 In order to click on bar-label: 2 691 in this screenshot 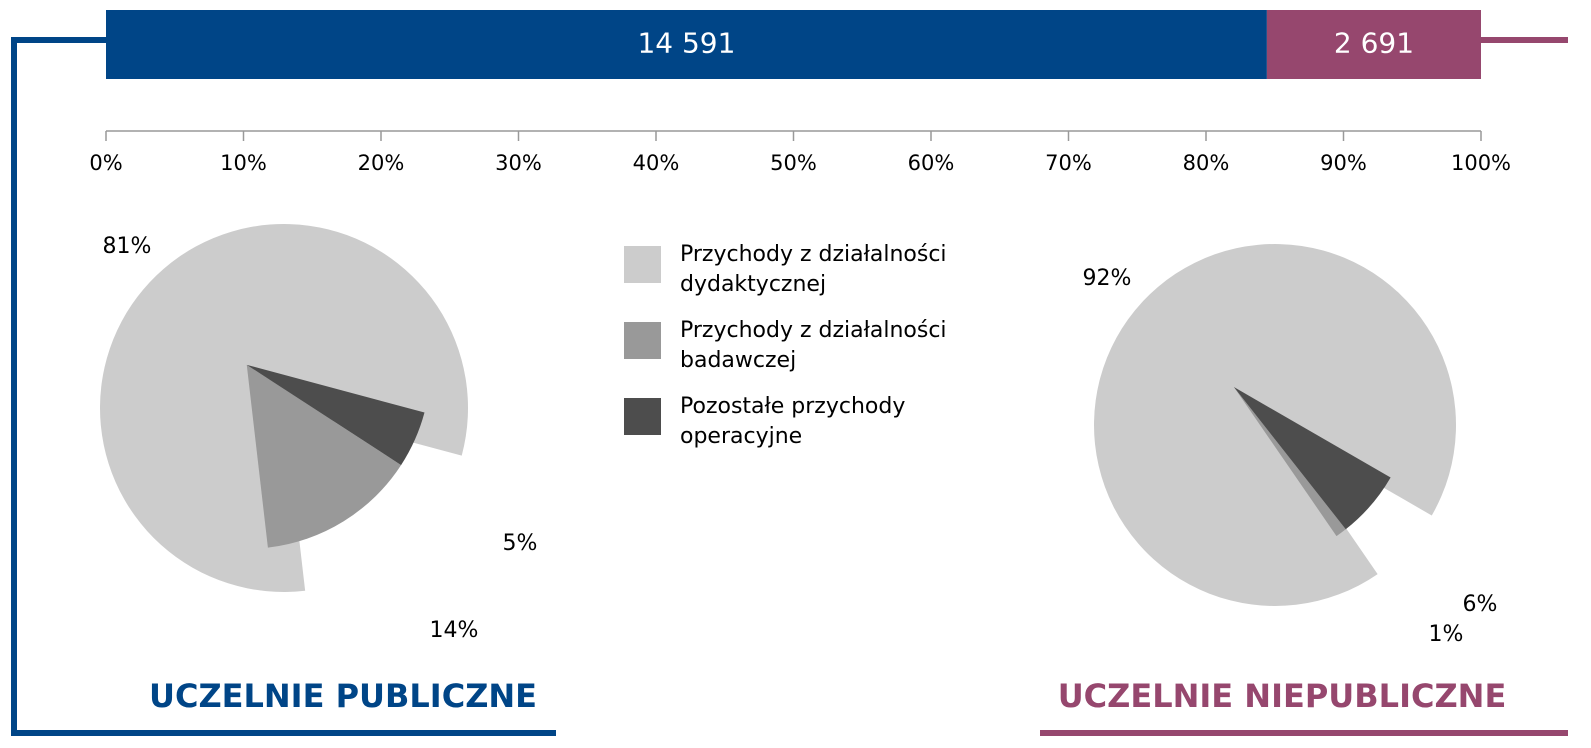, I will do `click(1374, 43)`.